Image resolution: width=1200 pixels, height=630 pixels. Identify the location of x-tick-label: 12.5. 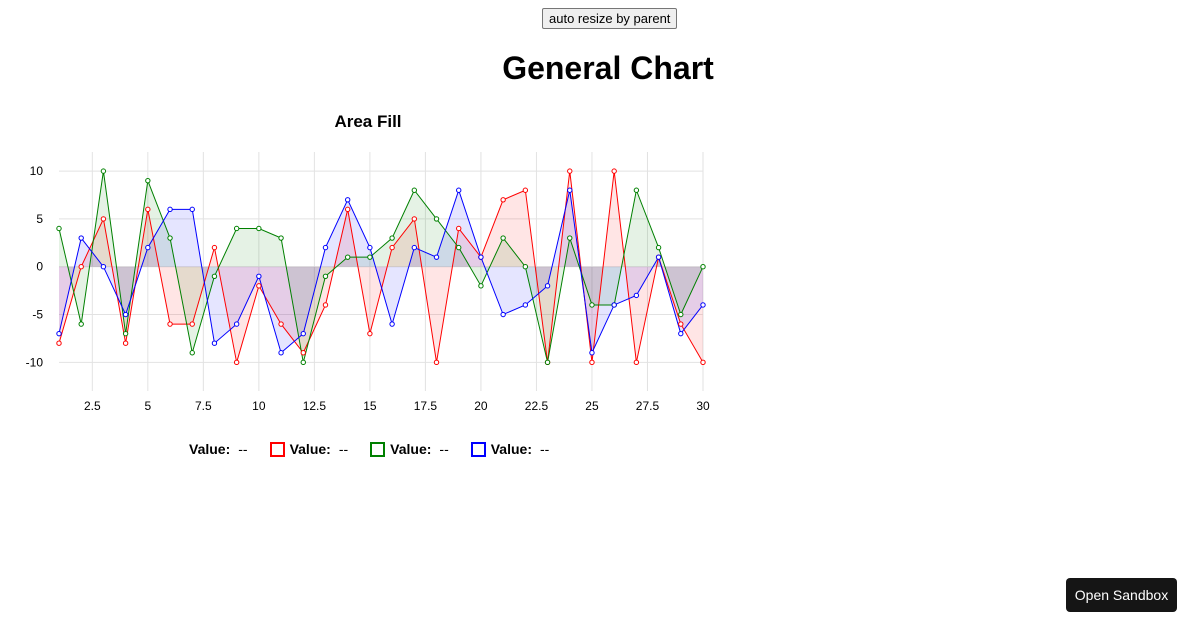
(315, 406).